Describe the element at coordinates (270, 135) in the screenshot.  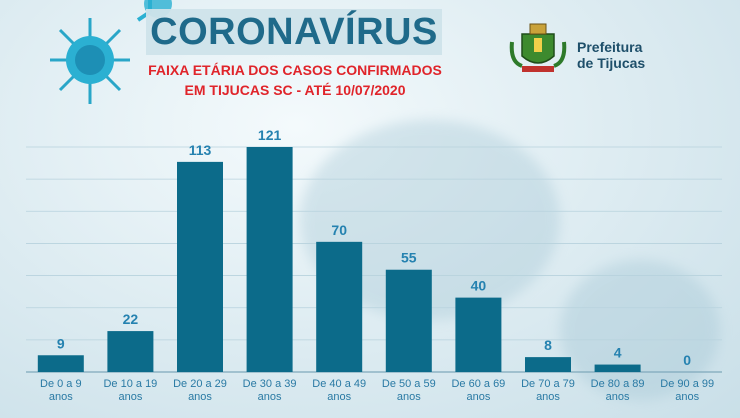
I see `data-label: 121` at that location.